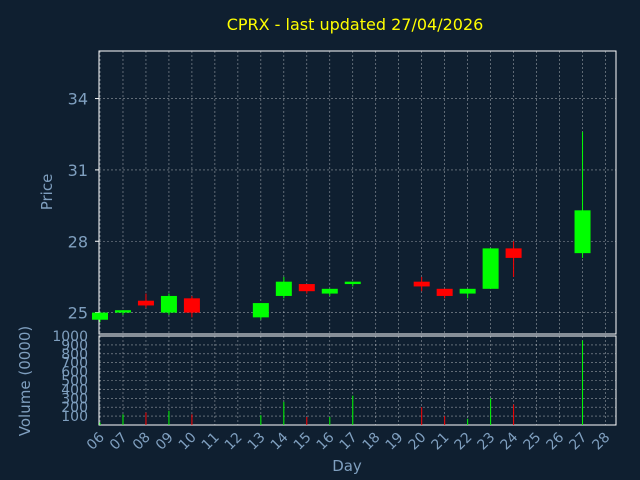 This screenshot has width=640, height=480. What do you see at coordinates (47, 192) in the screenshot?
I see `price-axis-label: Price` at bounding box center [47, 192].